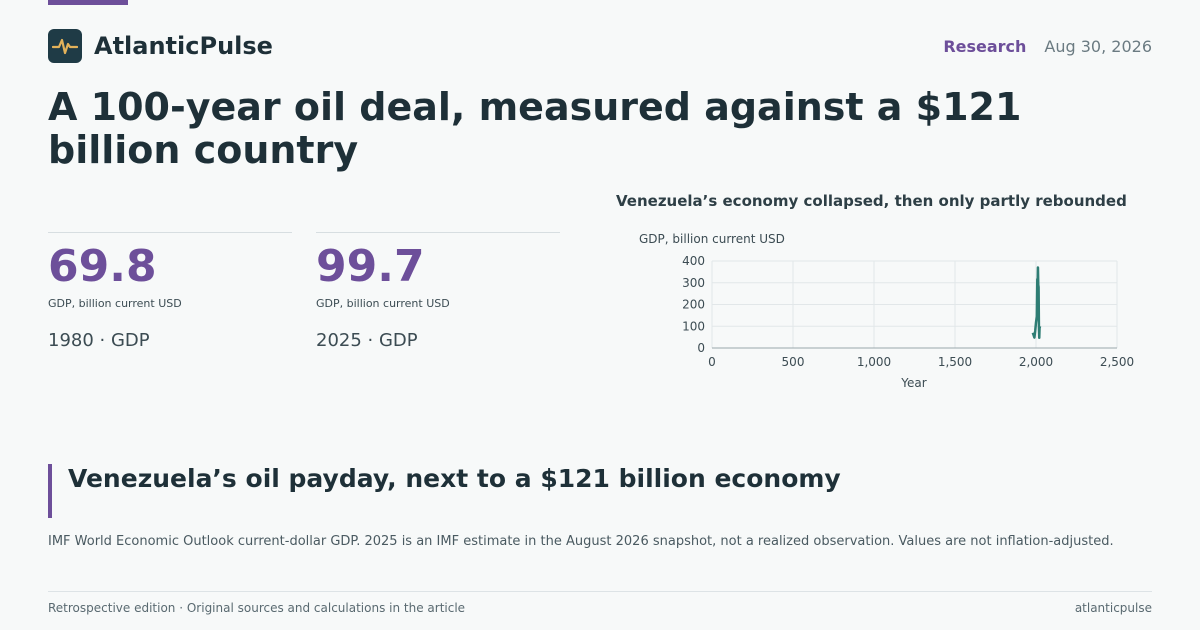 The height and width of the screenshot is (630, 1200). Describe the element at coordinates (712, 362) in the screenshot. I see `x-tick-label: 0` at that location.